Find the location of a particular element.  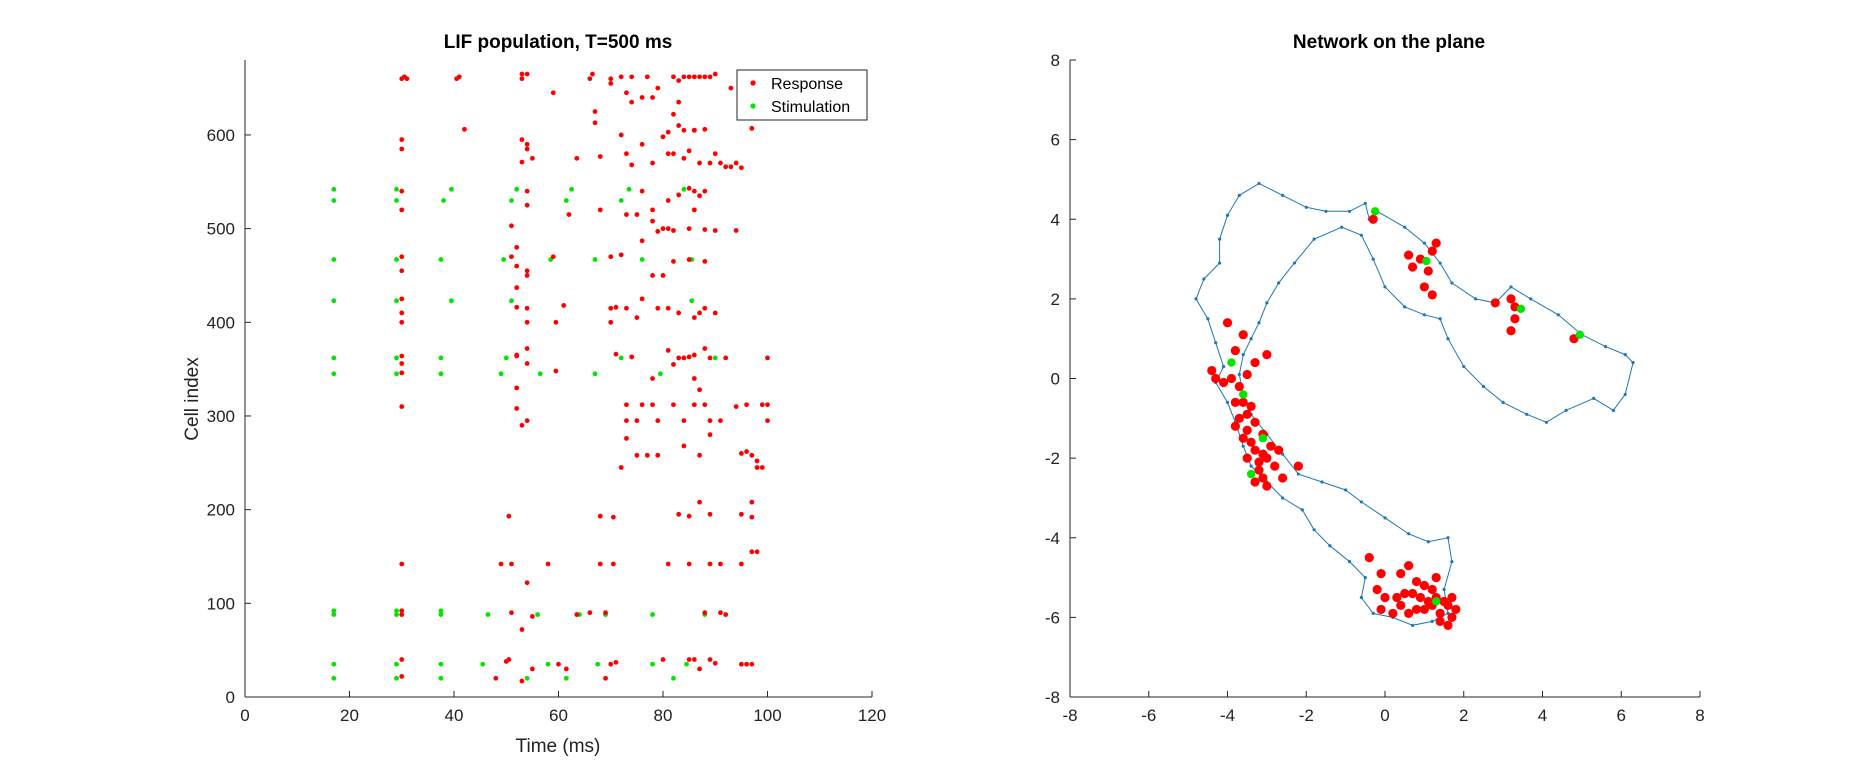

legend-response-label: Response is located at coordinates (807, 84).